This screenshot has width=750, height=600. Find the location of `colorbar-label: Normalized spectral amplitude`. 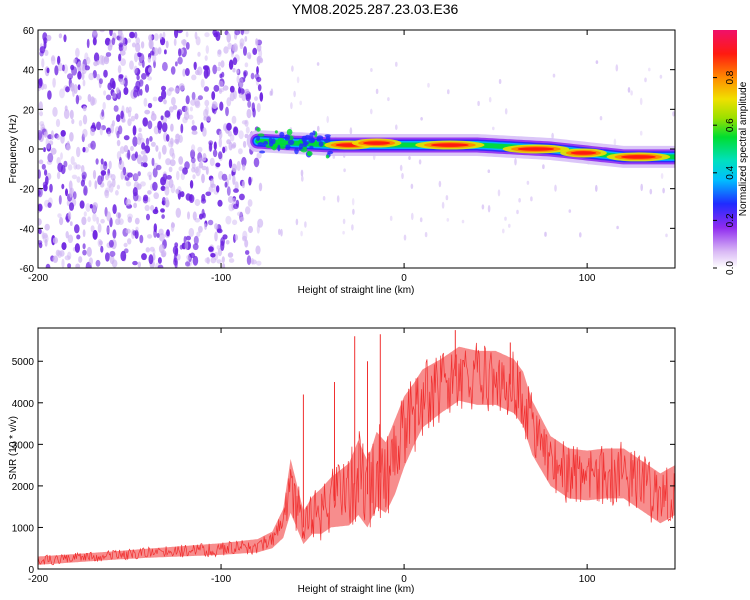

colorbar-label: Normalized spectral amplitude is located at coordinates (743, 148).